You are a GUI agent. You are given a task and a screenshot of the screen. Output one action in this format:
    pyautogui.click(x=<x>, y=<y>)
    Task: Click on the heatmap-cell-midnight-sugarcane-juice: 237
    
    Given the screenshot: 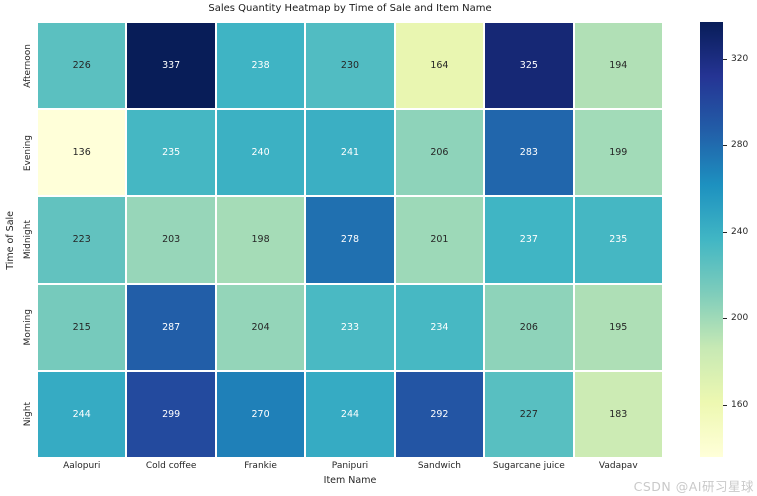 What is the action you would take?
    pyautogui.click(x=529, y=240)
    